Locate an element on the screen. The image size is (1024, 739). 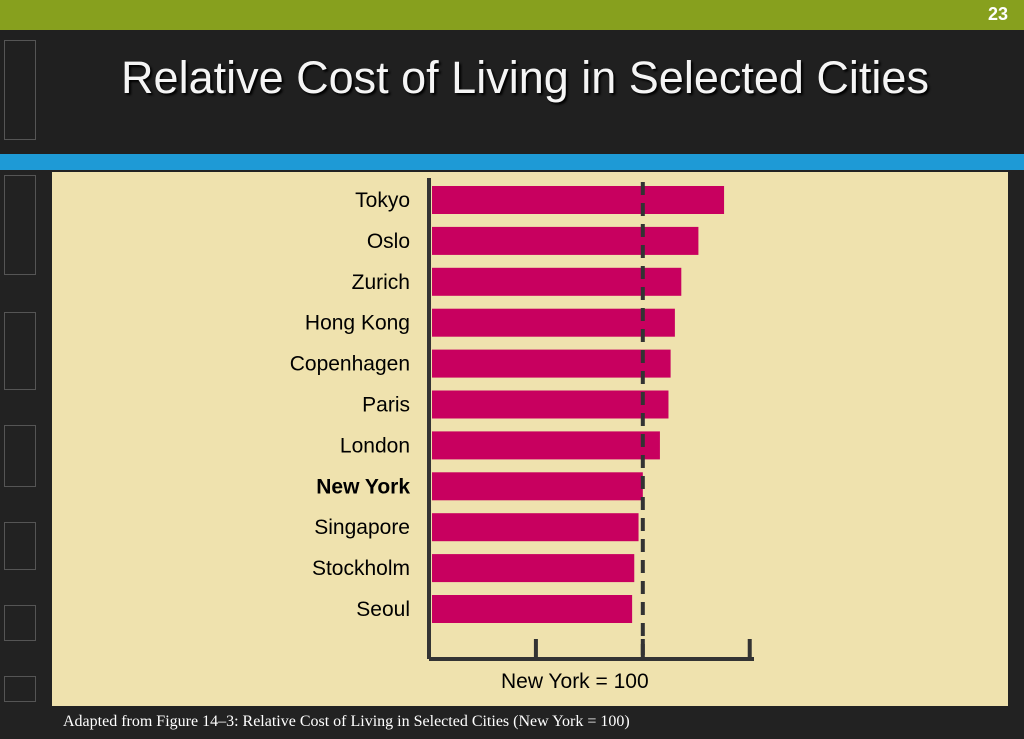
category-label: New York is located at coordinates (363, 486).